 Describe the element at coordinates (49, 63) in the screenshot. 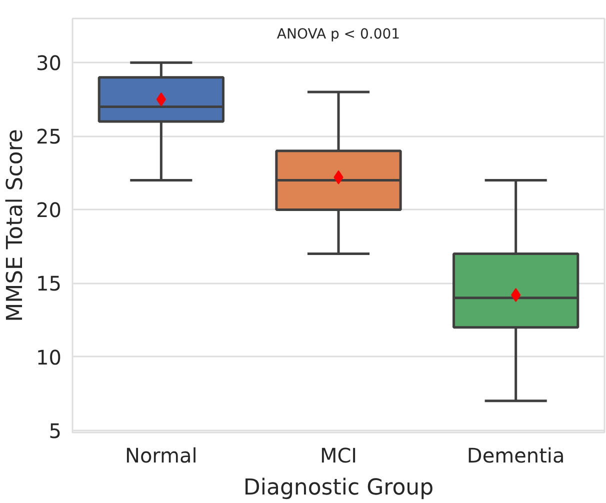

I see `y-tick-label: 30` at that location.